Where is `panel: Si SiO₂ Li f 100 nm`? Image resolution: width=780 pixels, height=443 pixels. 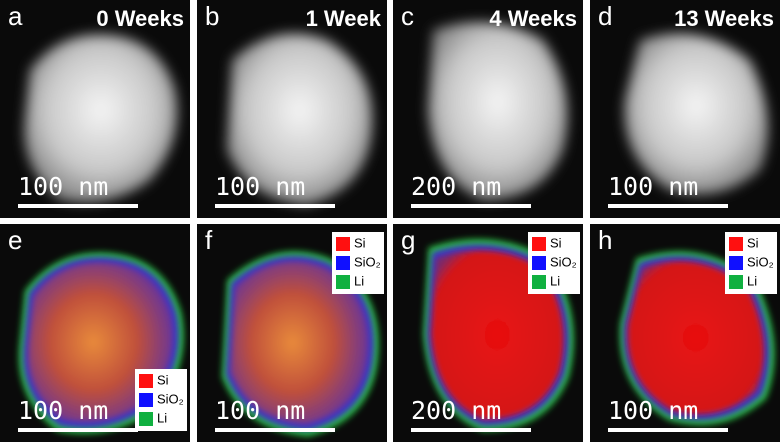 panel: Si SiO₂ Li f 100 nm is located at coordinates (292, 333).